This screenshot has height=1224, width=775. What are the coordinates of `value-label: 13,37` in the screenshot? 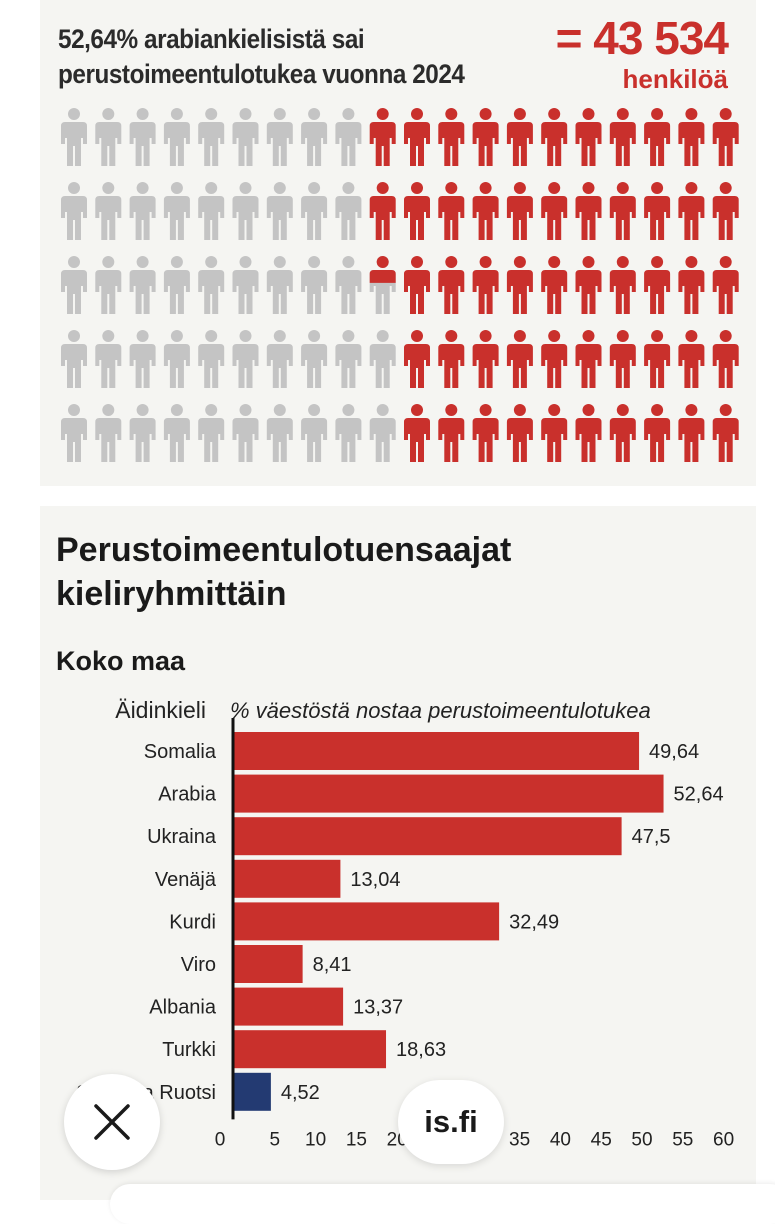 It's located at (378, 1008).